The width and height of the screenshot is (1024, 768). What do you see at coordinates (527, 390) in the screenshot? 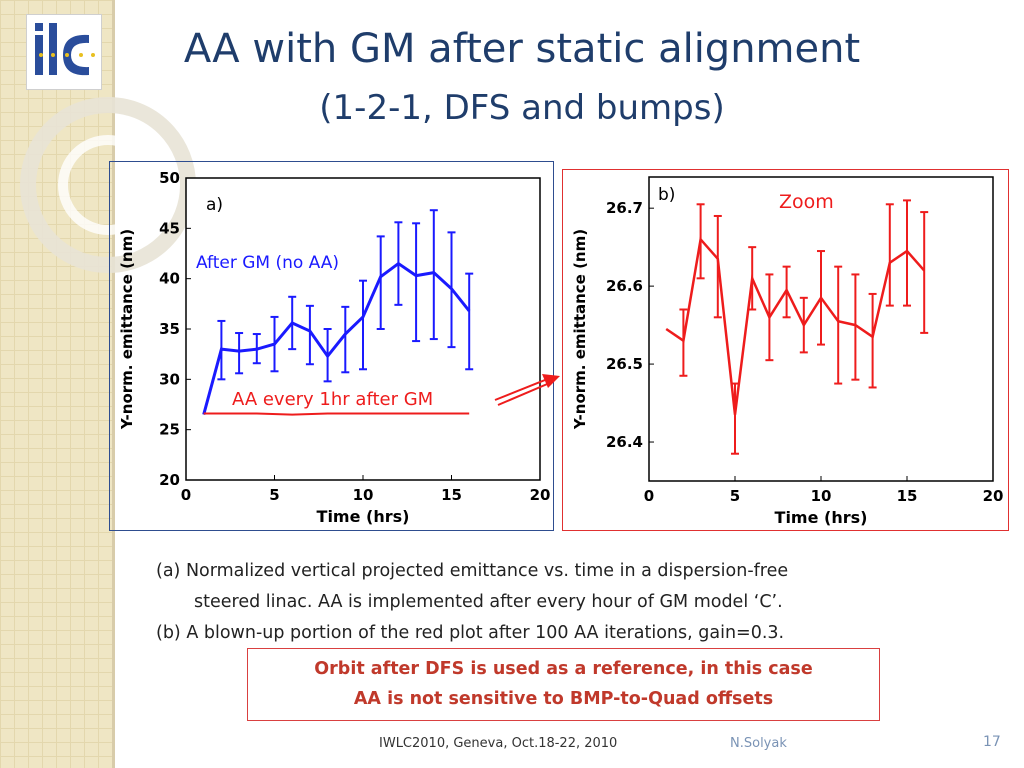
I see `pointer-arrow` at bounding box center [527, 390].